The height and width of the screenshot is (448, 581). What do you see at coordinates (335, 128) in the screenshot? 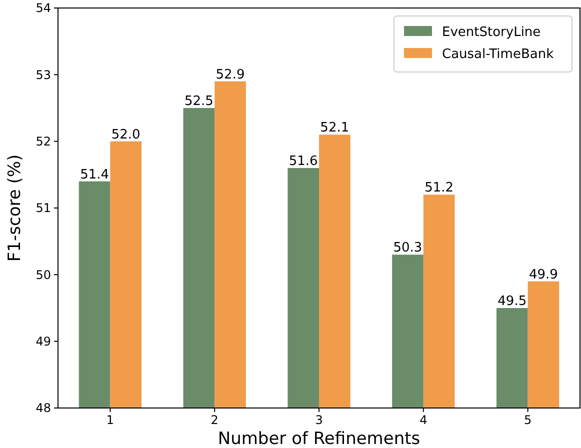
I see `data-label: 52.1` at bounding box center [335, 128].